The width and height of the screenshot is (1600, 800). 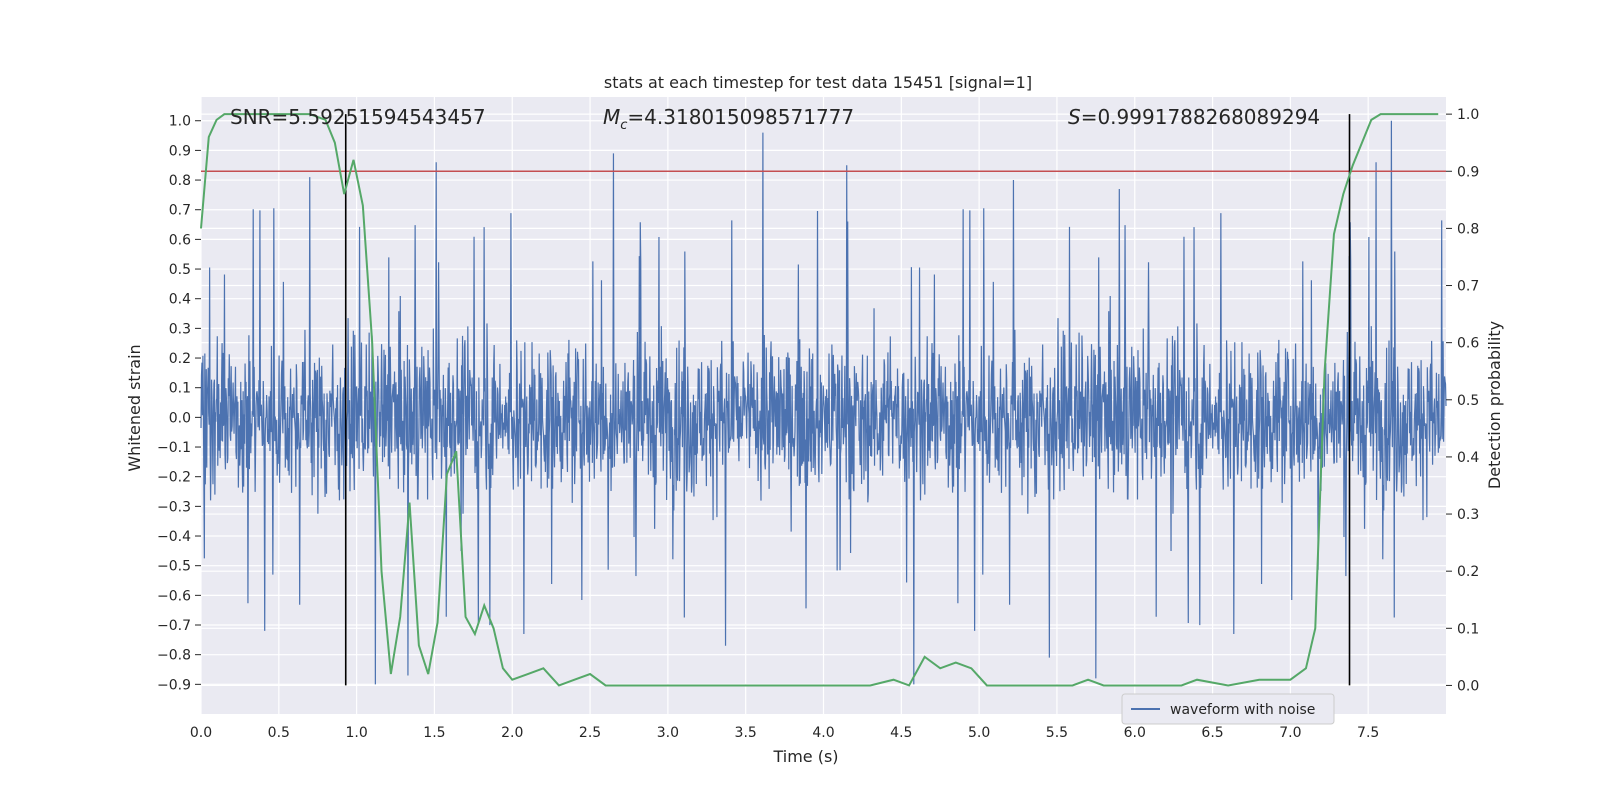 I want to click on x-tick-label: 5.0, so click(x=979, y=733).